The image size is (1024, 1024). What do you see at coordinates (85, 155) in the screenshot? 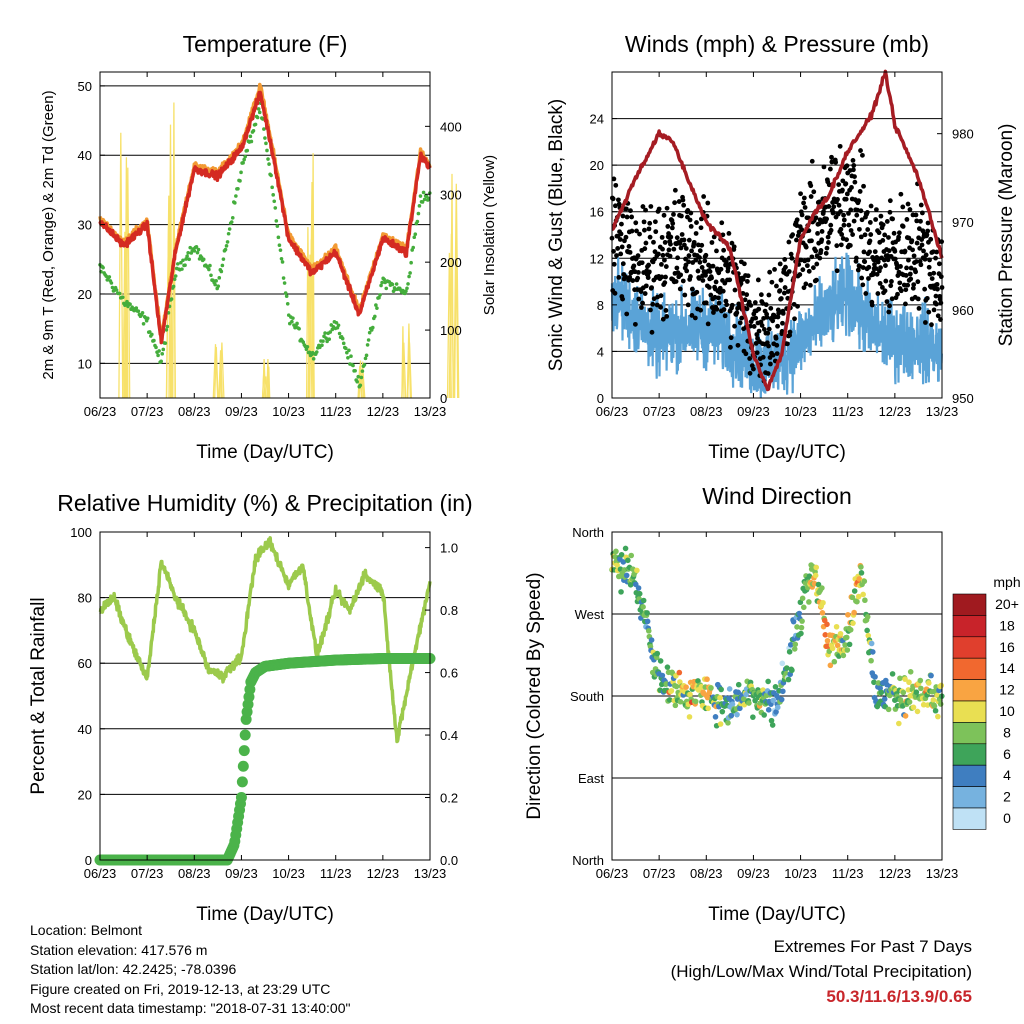
I see `y-tick-label: 40` at bounding box center [85, 155].